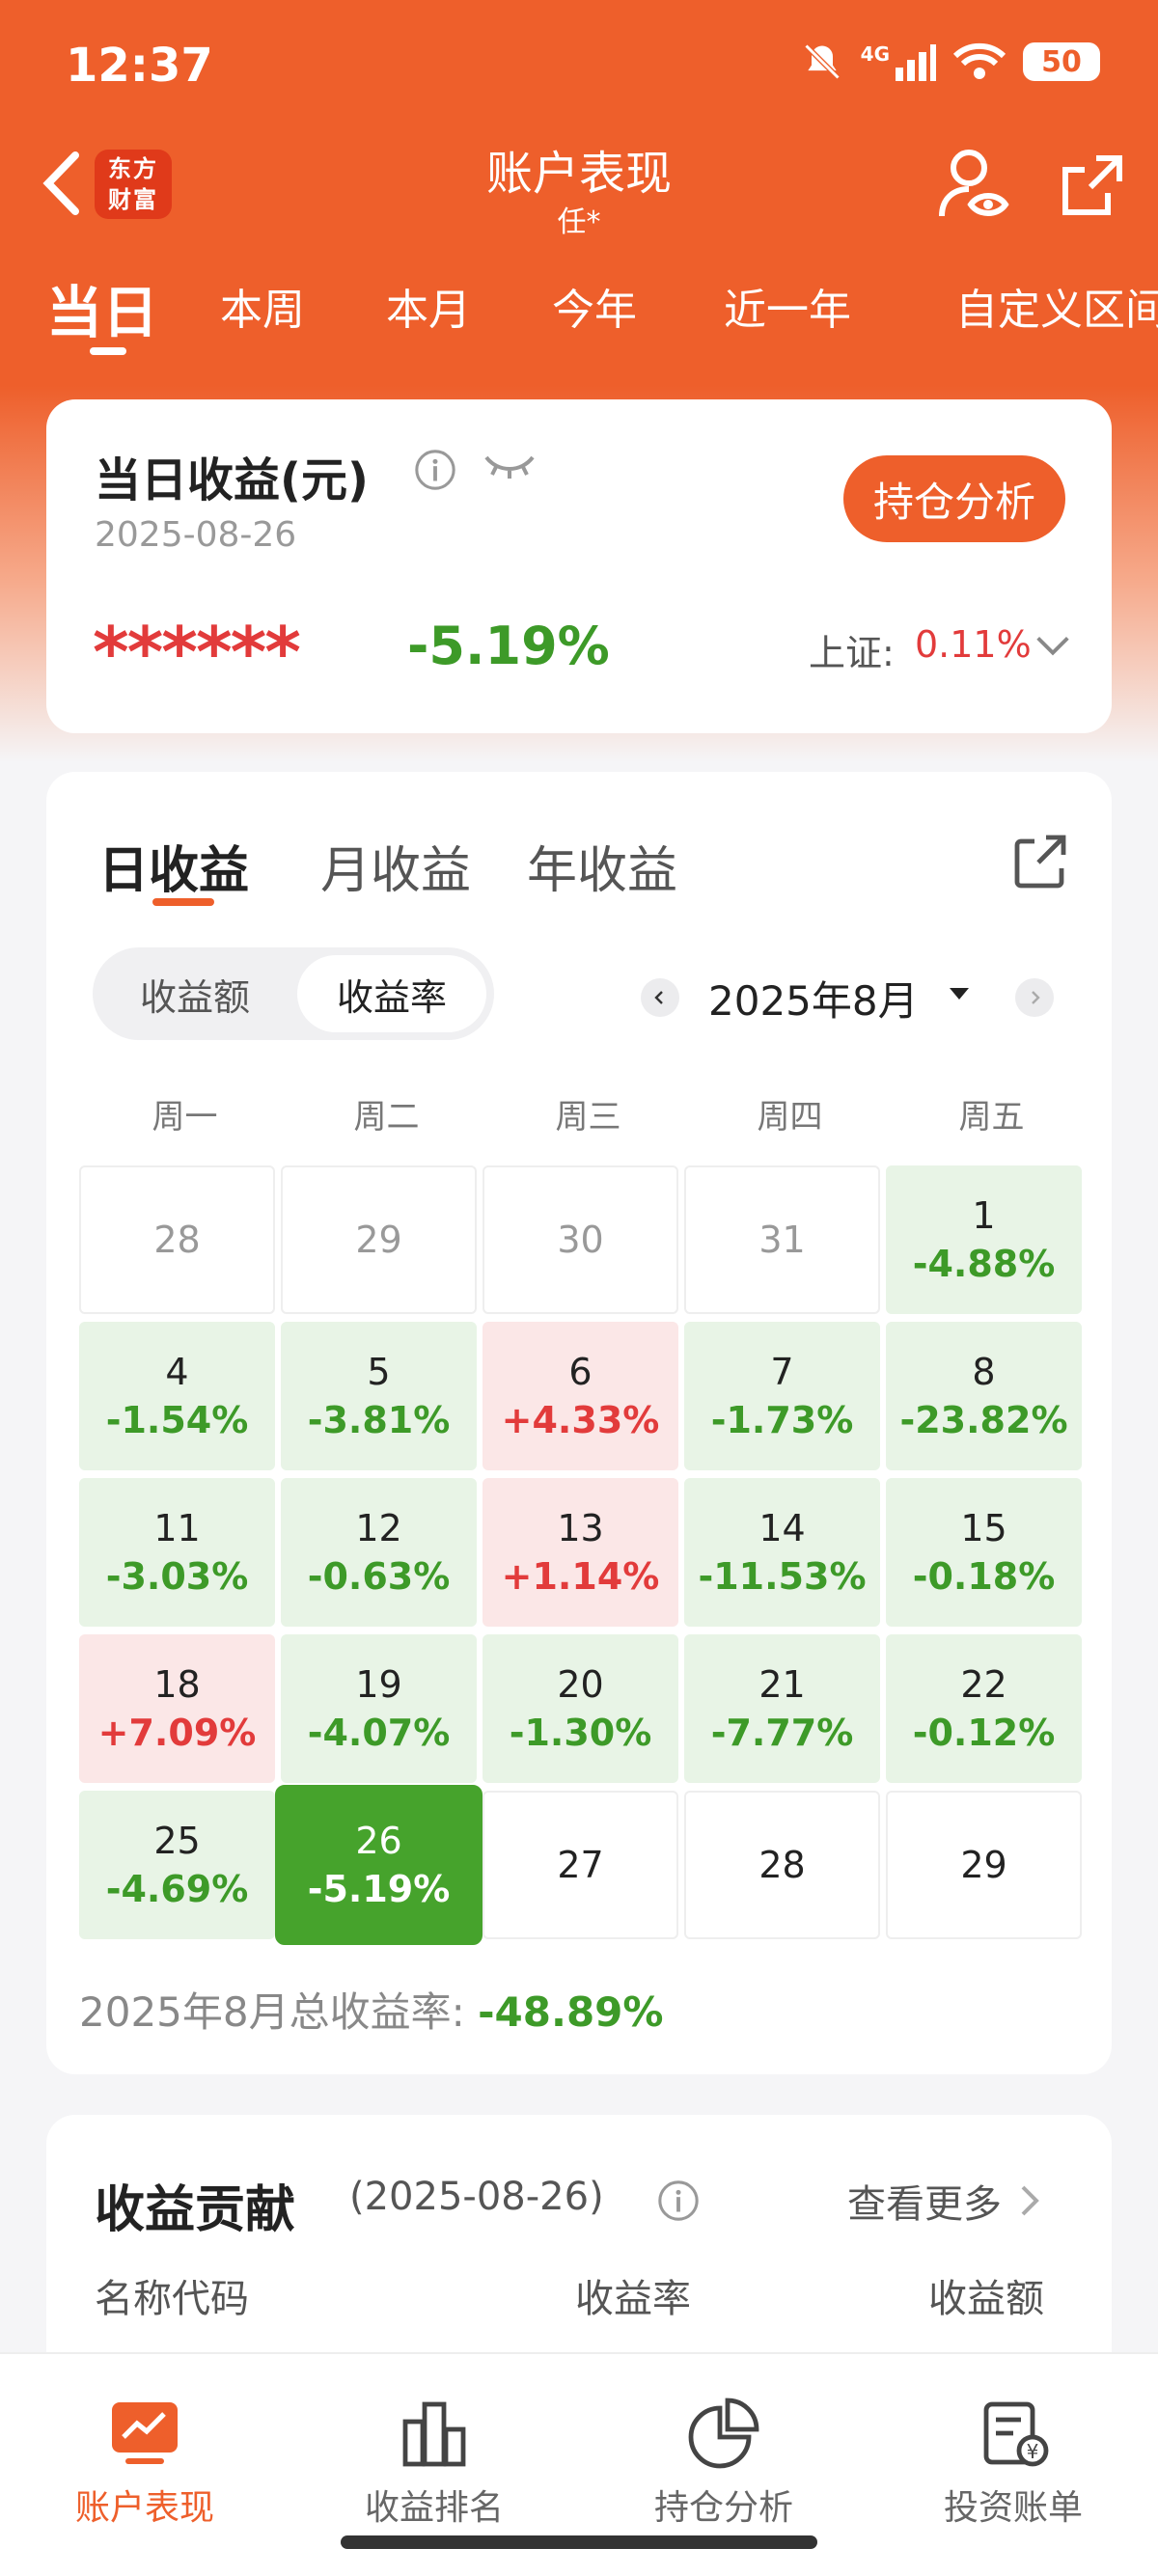 Image resolution: width=1158 pixels, height=2576 pixels. What do you see at coordinates (602, 871) in the screenshot?
I see `tab-yearly-returns: 年收益` at bounding box center [602, 871].